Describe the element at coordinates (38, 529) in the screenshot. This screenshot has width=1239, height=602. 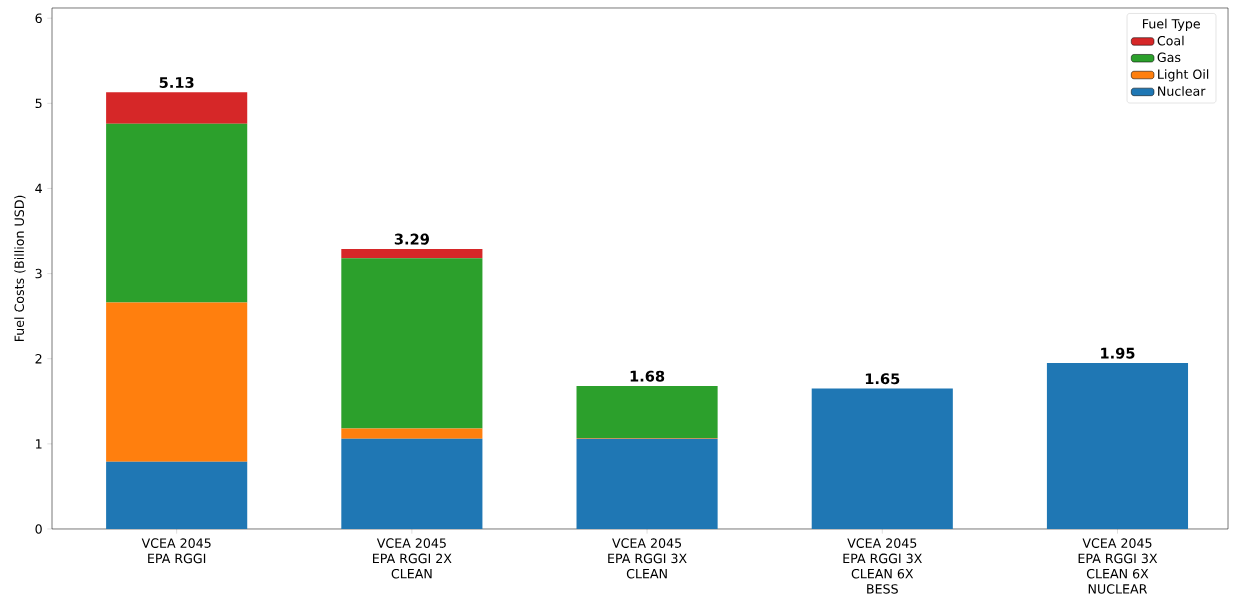
I see `y-tick-label: 0` at that location.